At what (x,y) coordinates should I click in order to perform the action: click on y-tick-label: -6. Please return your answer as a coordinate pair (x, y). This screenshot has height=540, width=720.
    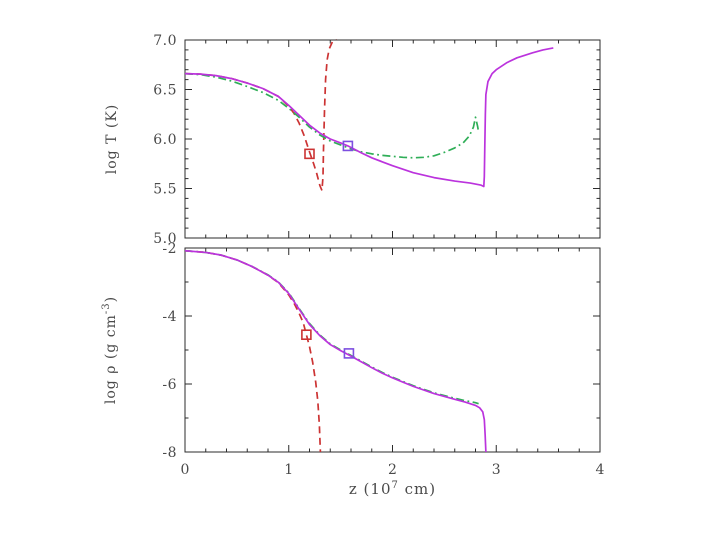
    Looking at the image, I should click on (169, 385).